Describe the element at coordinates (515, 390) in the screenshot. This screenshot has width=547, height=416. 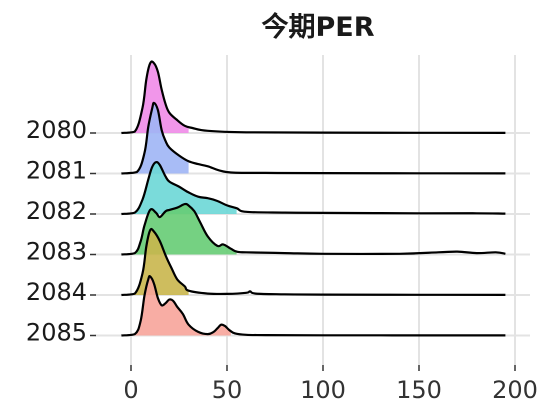
I see `x-tick-label: 200` at that location.